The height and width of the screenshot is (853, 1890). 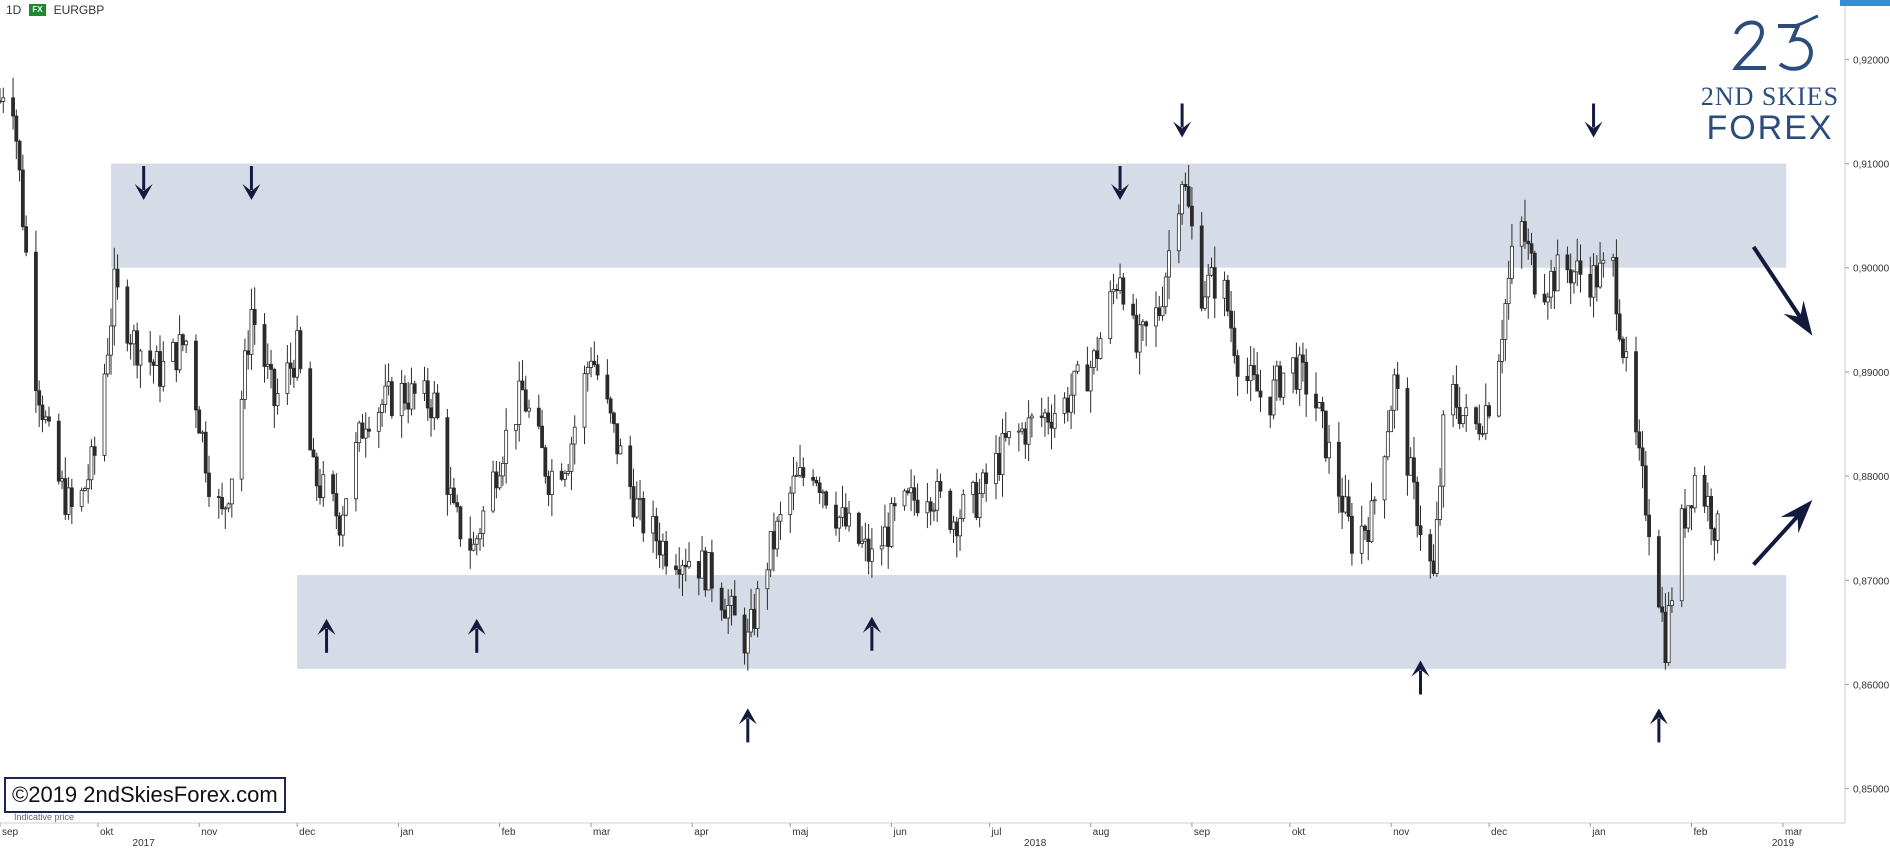 What do you see at coordinates (1775, 42) in the screenshot?
I see `logo-swirl-icon` at bounding box center [1775, 42].